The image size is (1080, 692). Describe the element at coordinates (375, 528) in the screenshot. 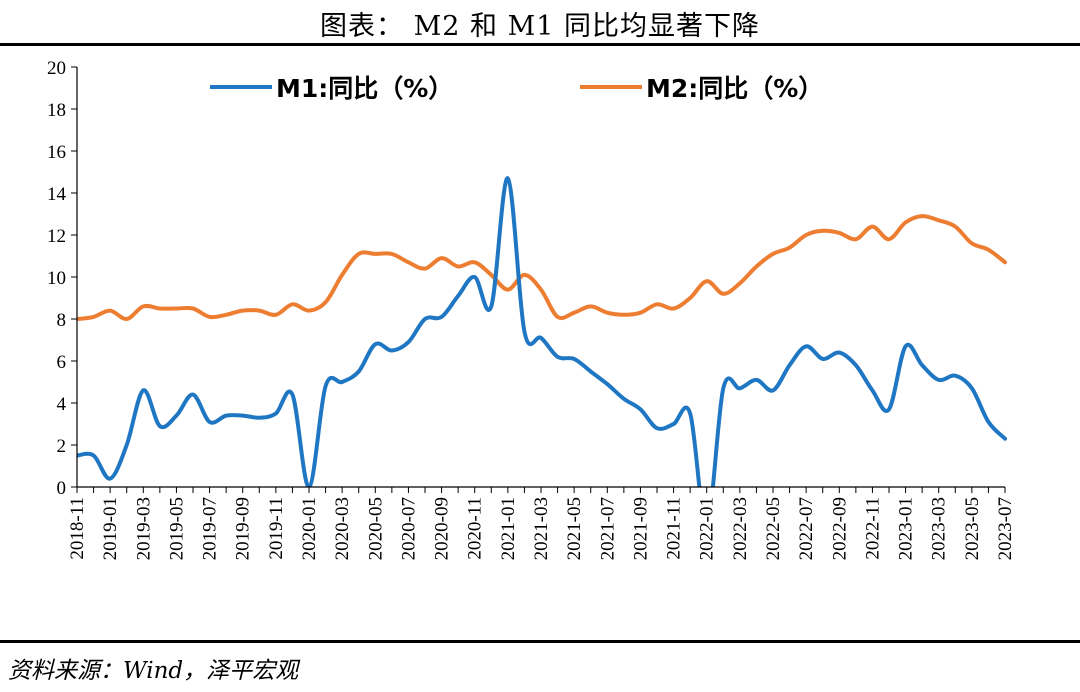

I see `x-tick-label: 2020-05` at that location.